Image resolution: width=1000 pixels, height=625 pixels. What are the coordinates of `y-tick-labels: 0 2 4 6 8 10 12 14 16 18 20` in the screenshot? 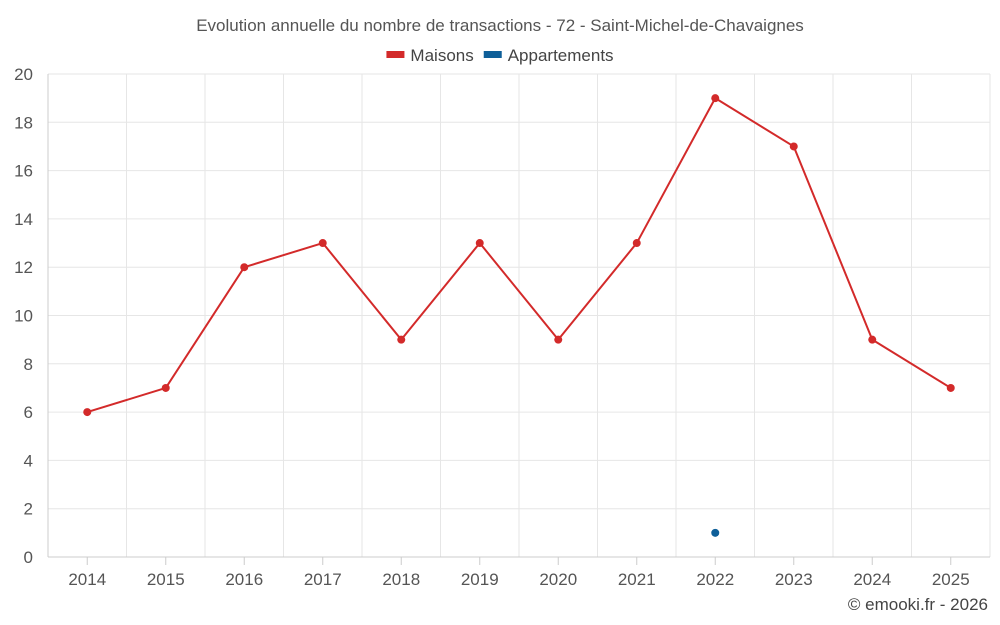 It's located at (23, 316).